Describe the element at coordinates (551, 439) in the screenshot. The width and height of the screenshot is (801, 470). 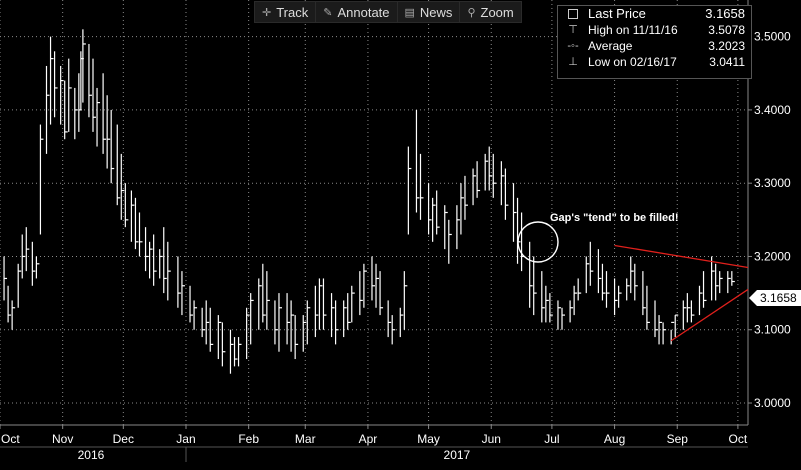
I see `x-tick-label: Jul` at that location.